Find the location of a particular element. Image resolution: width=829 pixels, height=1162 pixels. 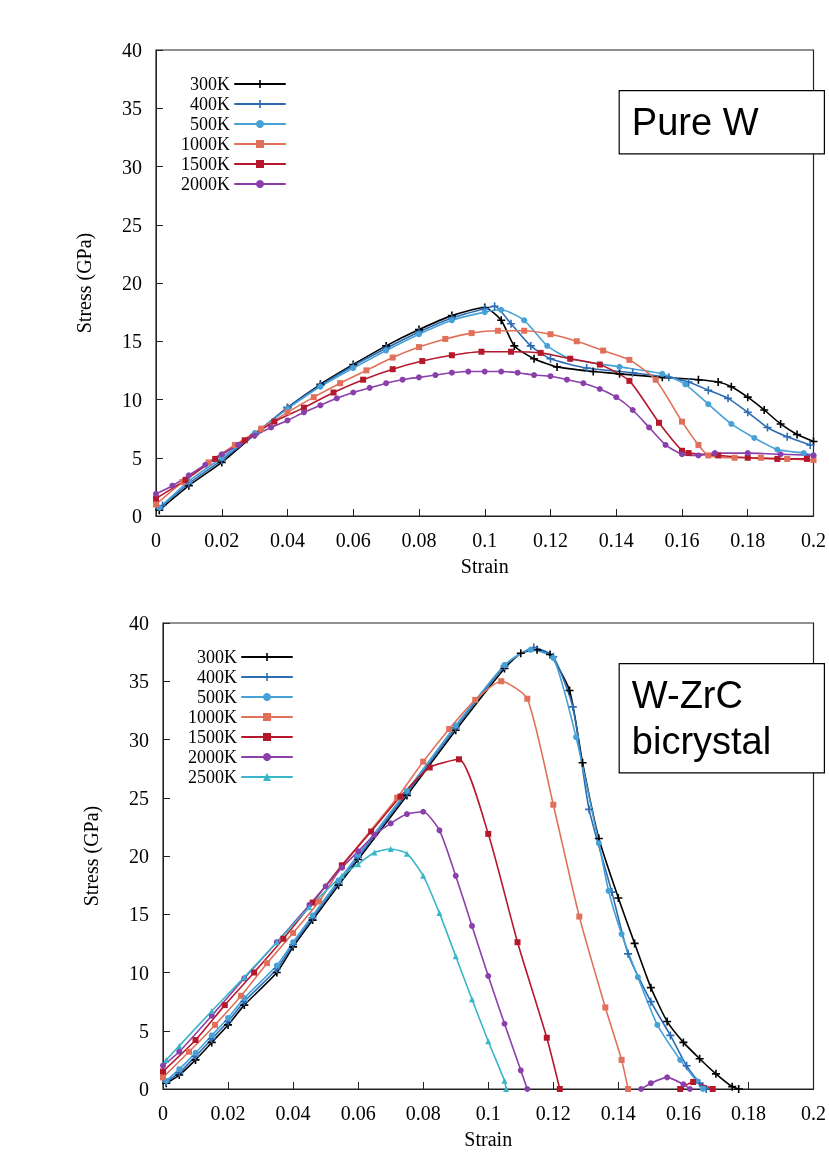

x-tick-label: 0 is located at coordinates (163, 1113).